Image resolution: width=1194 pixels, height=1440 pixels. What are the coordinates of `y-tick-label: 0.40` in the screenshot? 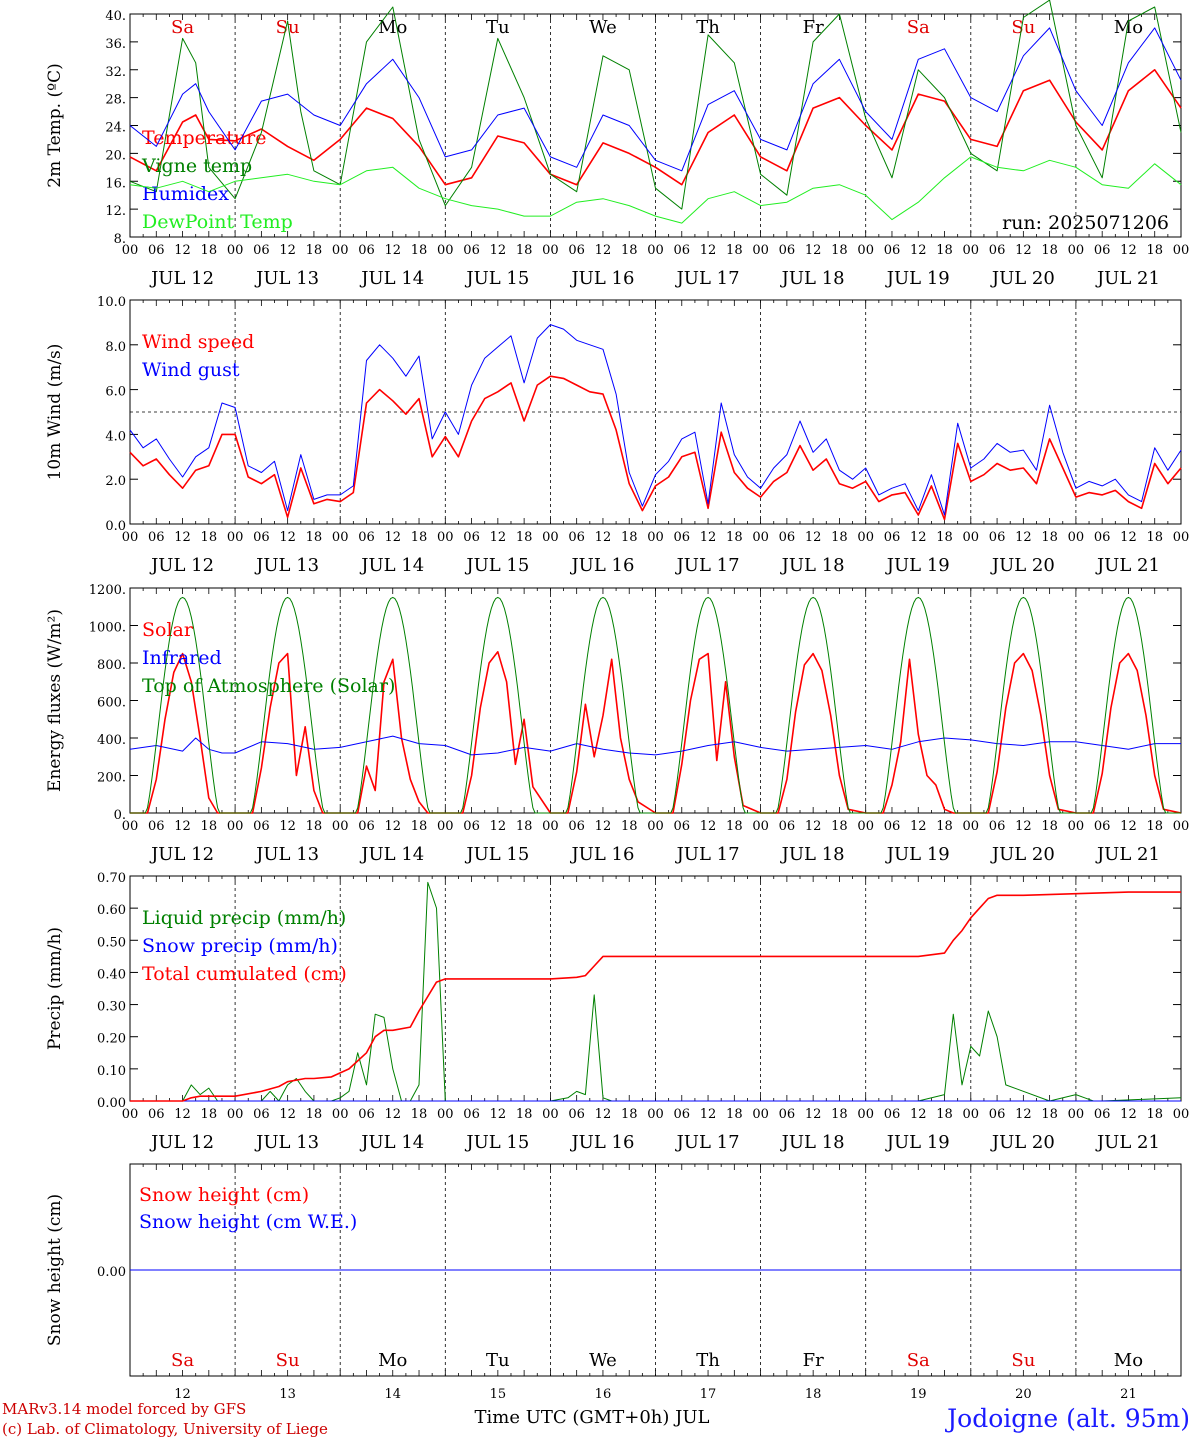 It's located at (111, 974).